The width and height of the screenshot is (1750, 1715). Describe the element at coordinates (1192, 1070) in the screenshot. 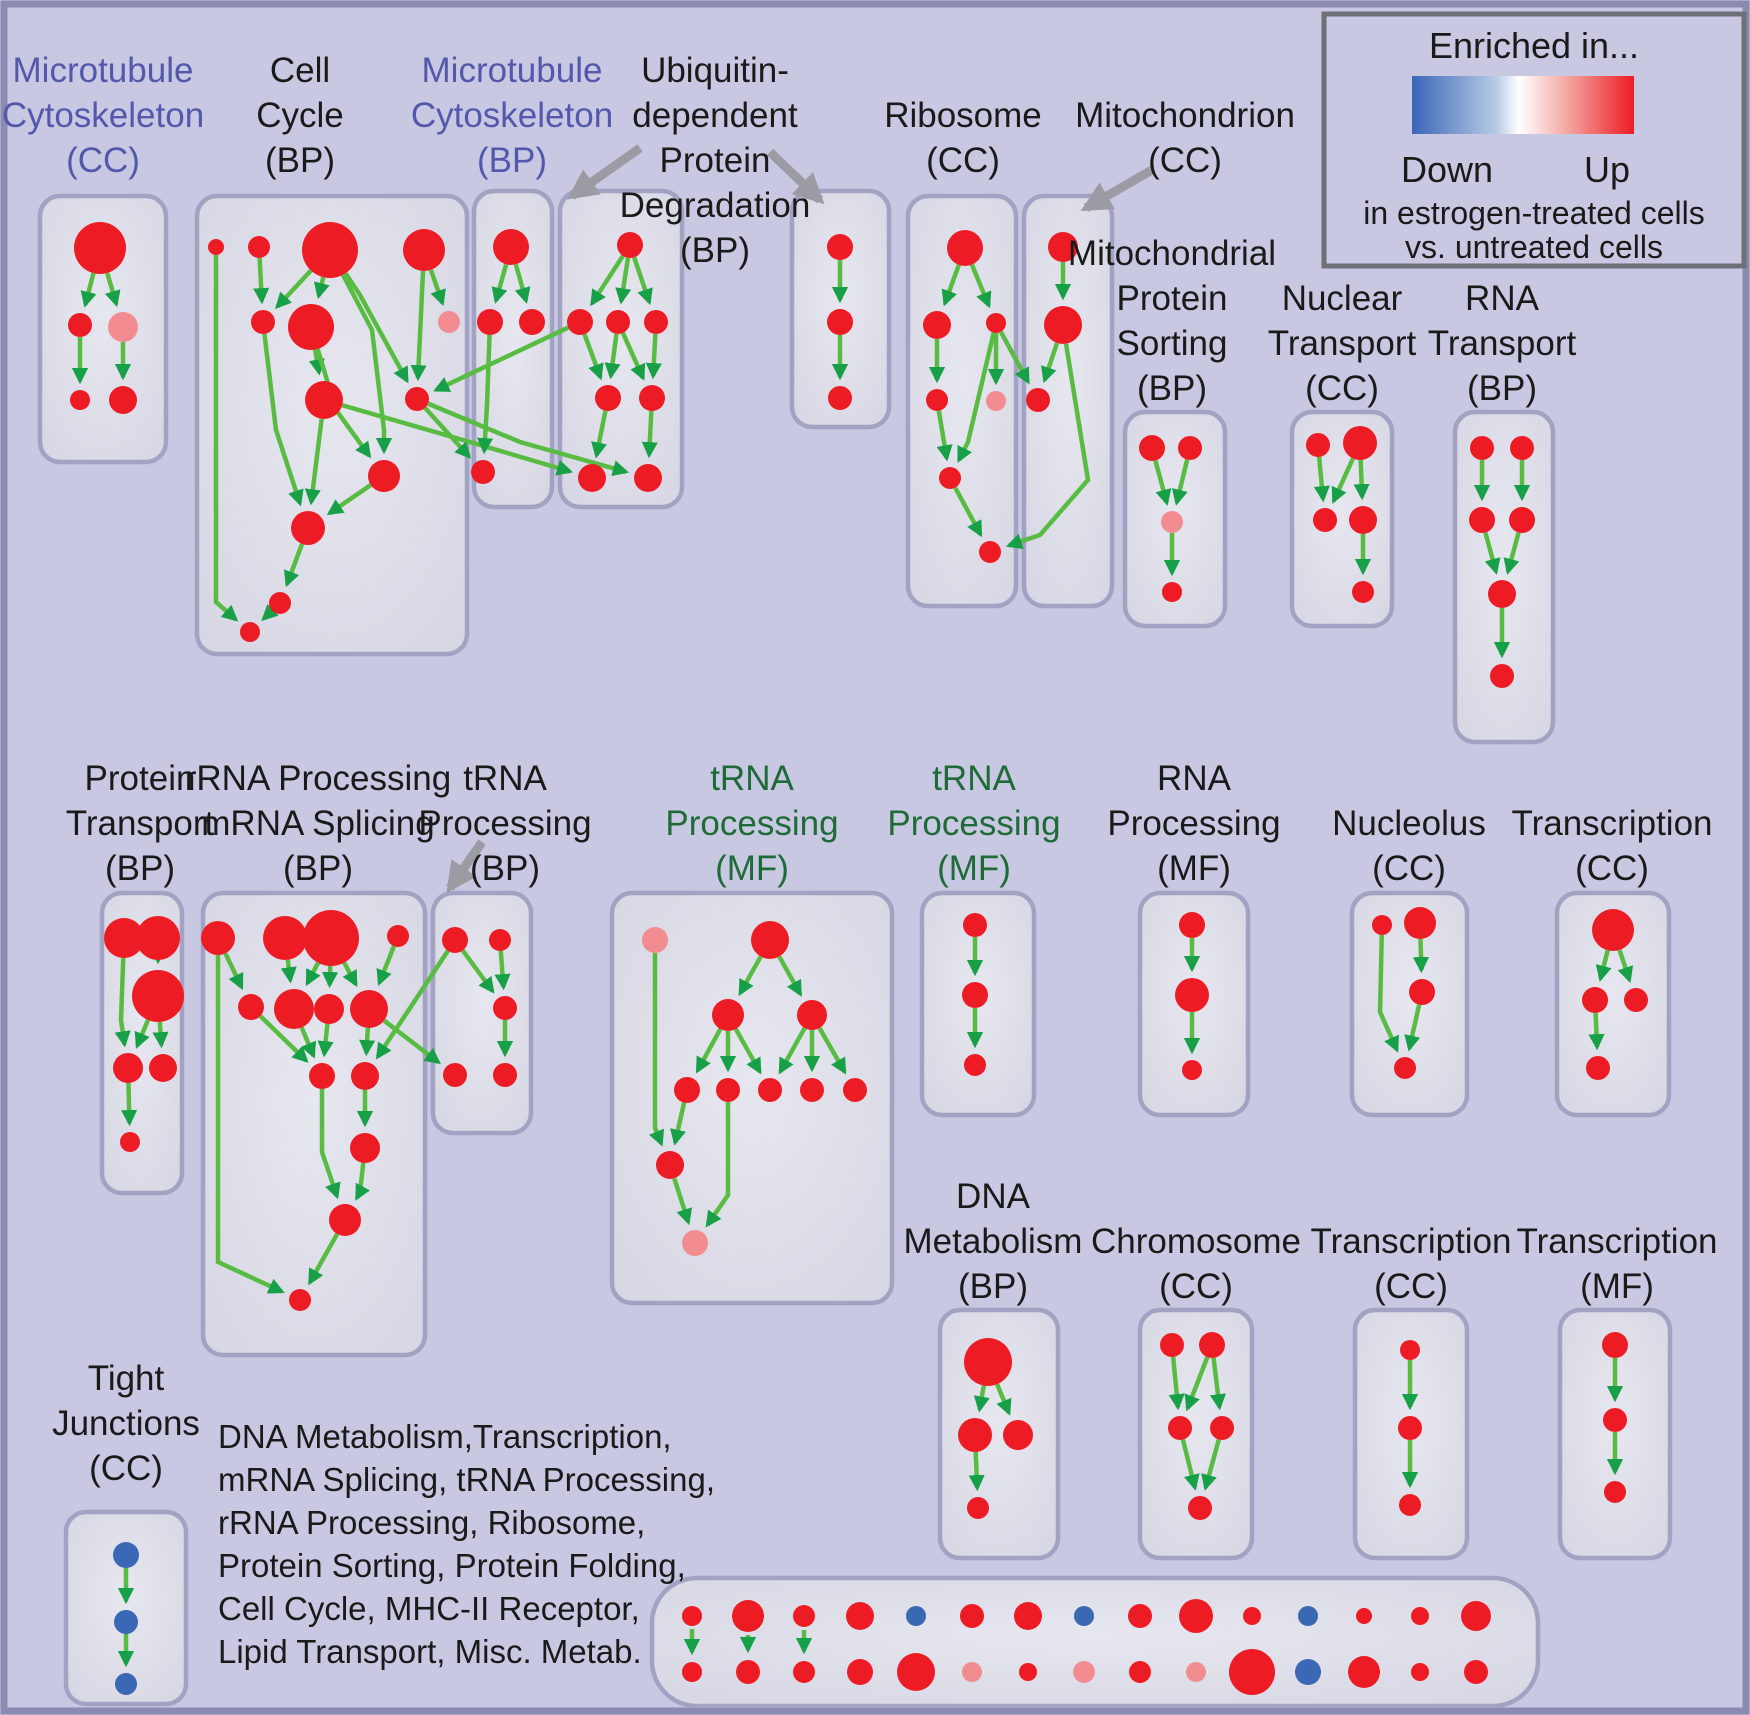

I see `node-i3` at that location.